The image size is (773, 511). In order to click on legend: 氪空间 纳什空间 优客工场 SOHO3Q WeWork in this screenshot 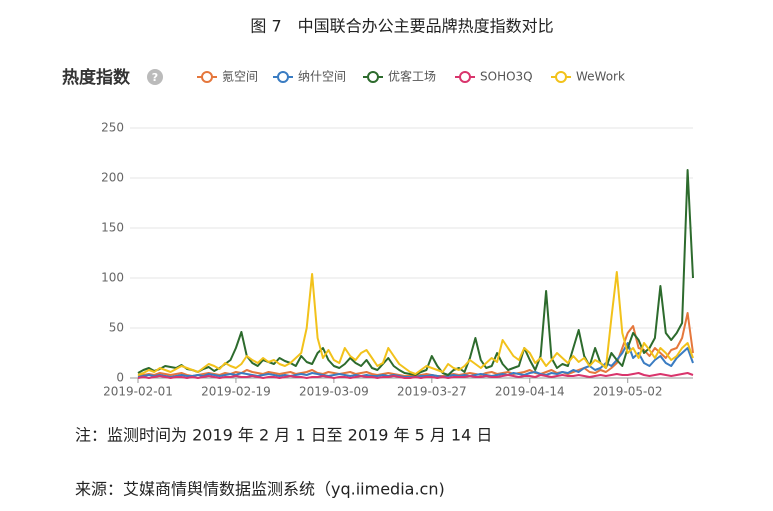, I will do `click(411, 76)`.